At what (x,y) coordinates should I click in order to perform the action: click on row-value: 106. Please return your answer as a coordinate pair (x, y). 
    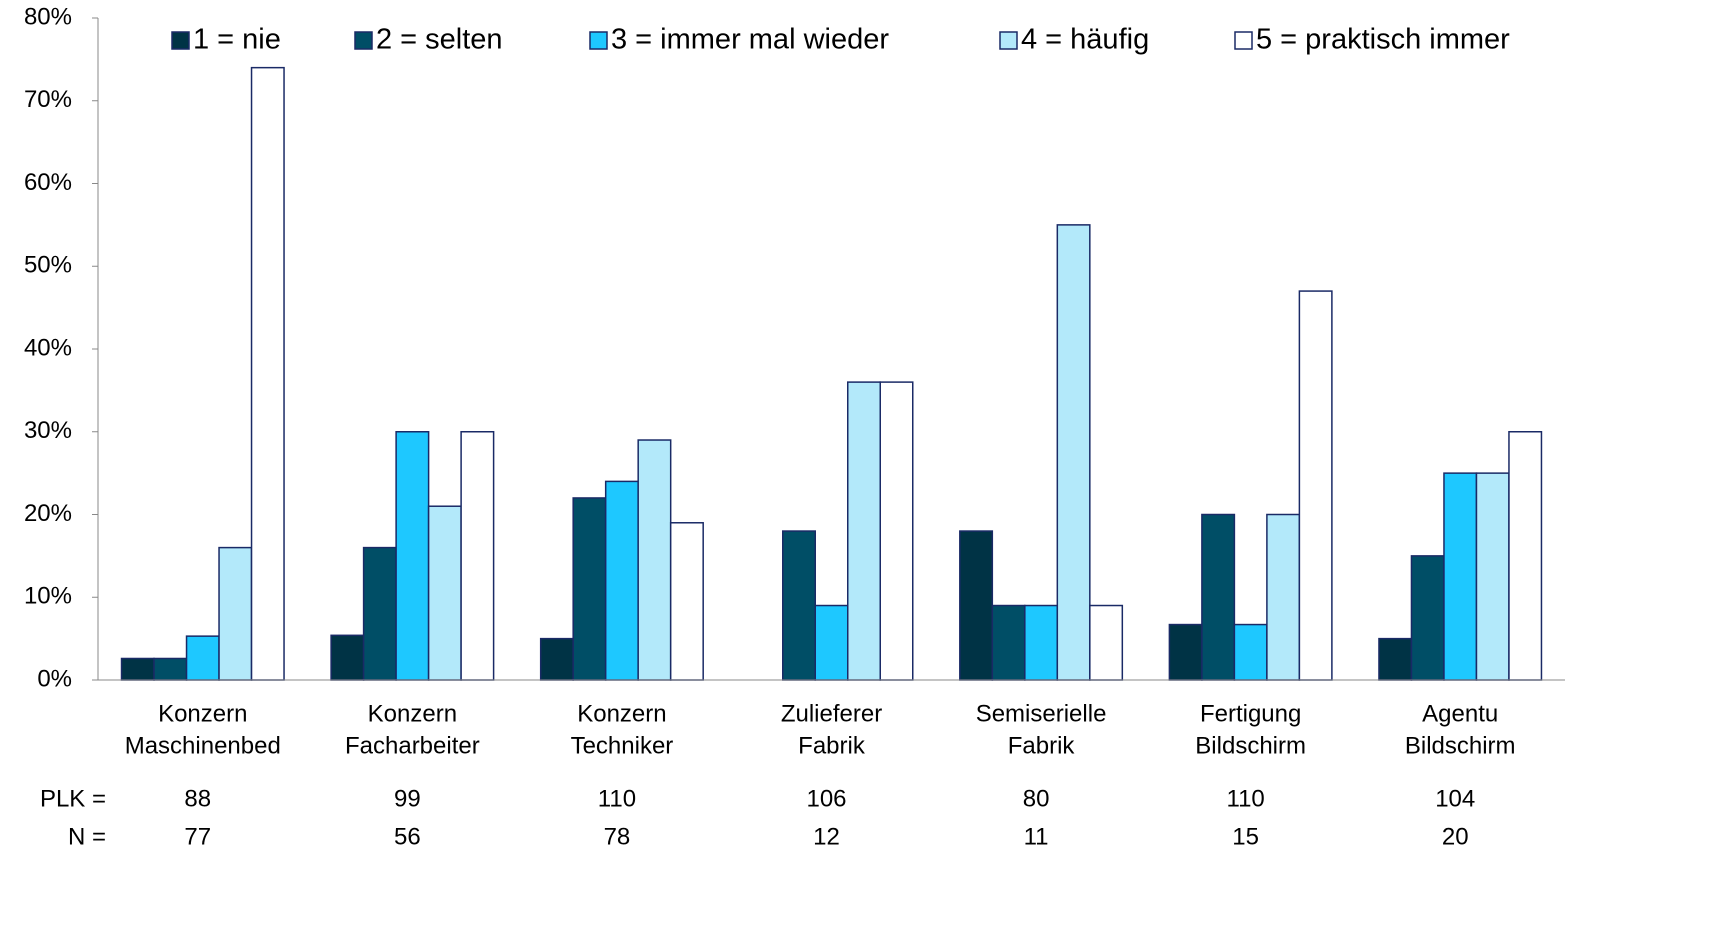
    Looking at the image, I should click on (826, 798).